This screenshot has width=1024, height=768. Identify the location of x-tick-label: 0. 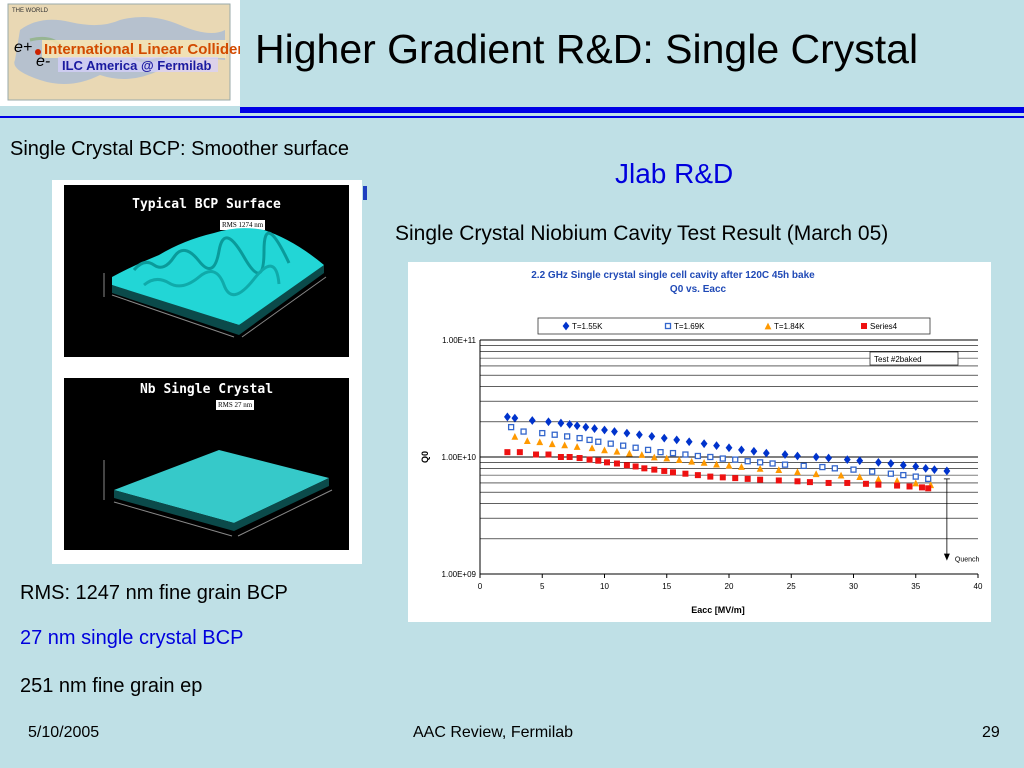
(480, 586).